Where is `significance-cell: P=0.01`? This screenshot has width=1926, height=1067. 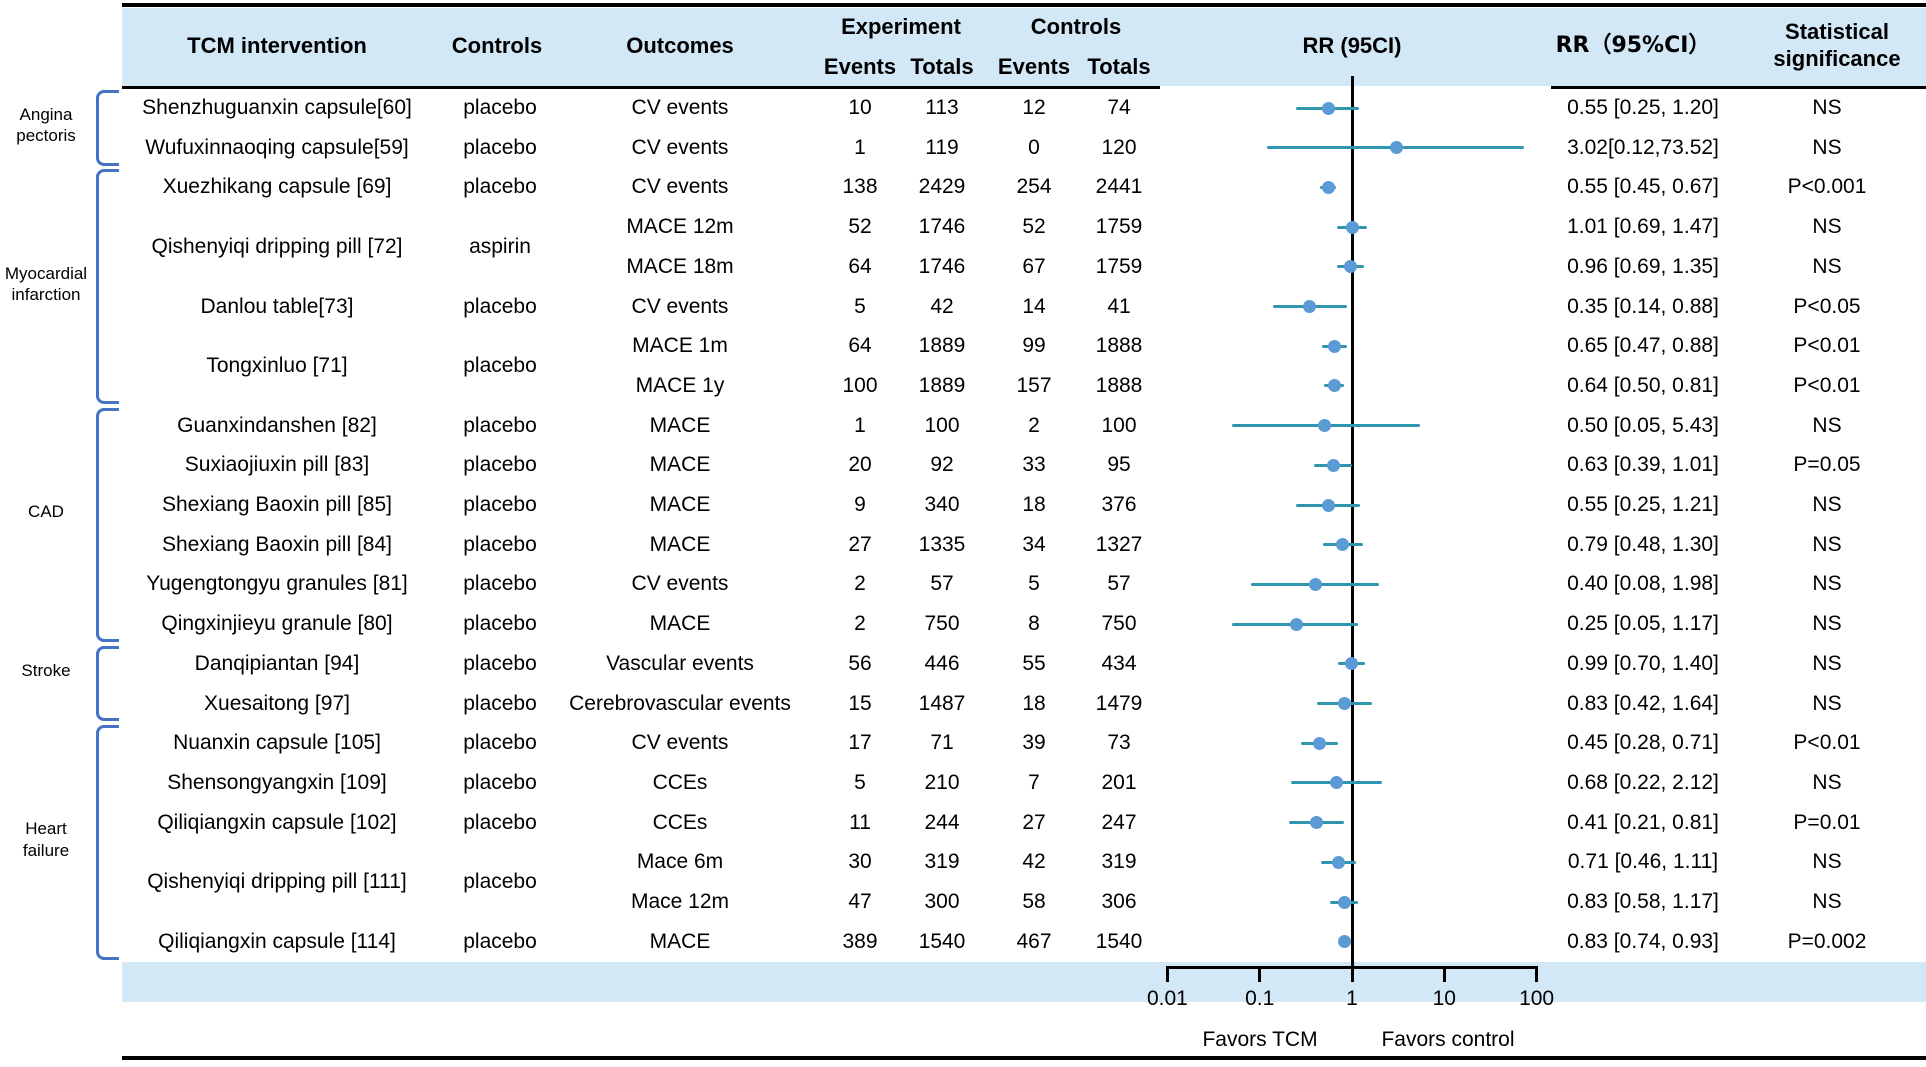
significance-cell: P=0.01 is located at coordinates (1827, 822).